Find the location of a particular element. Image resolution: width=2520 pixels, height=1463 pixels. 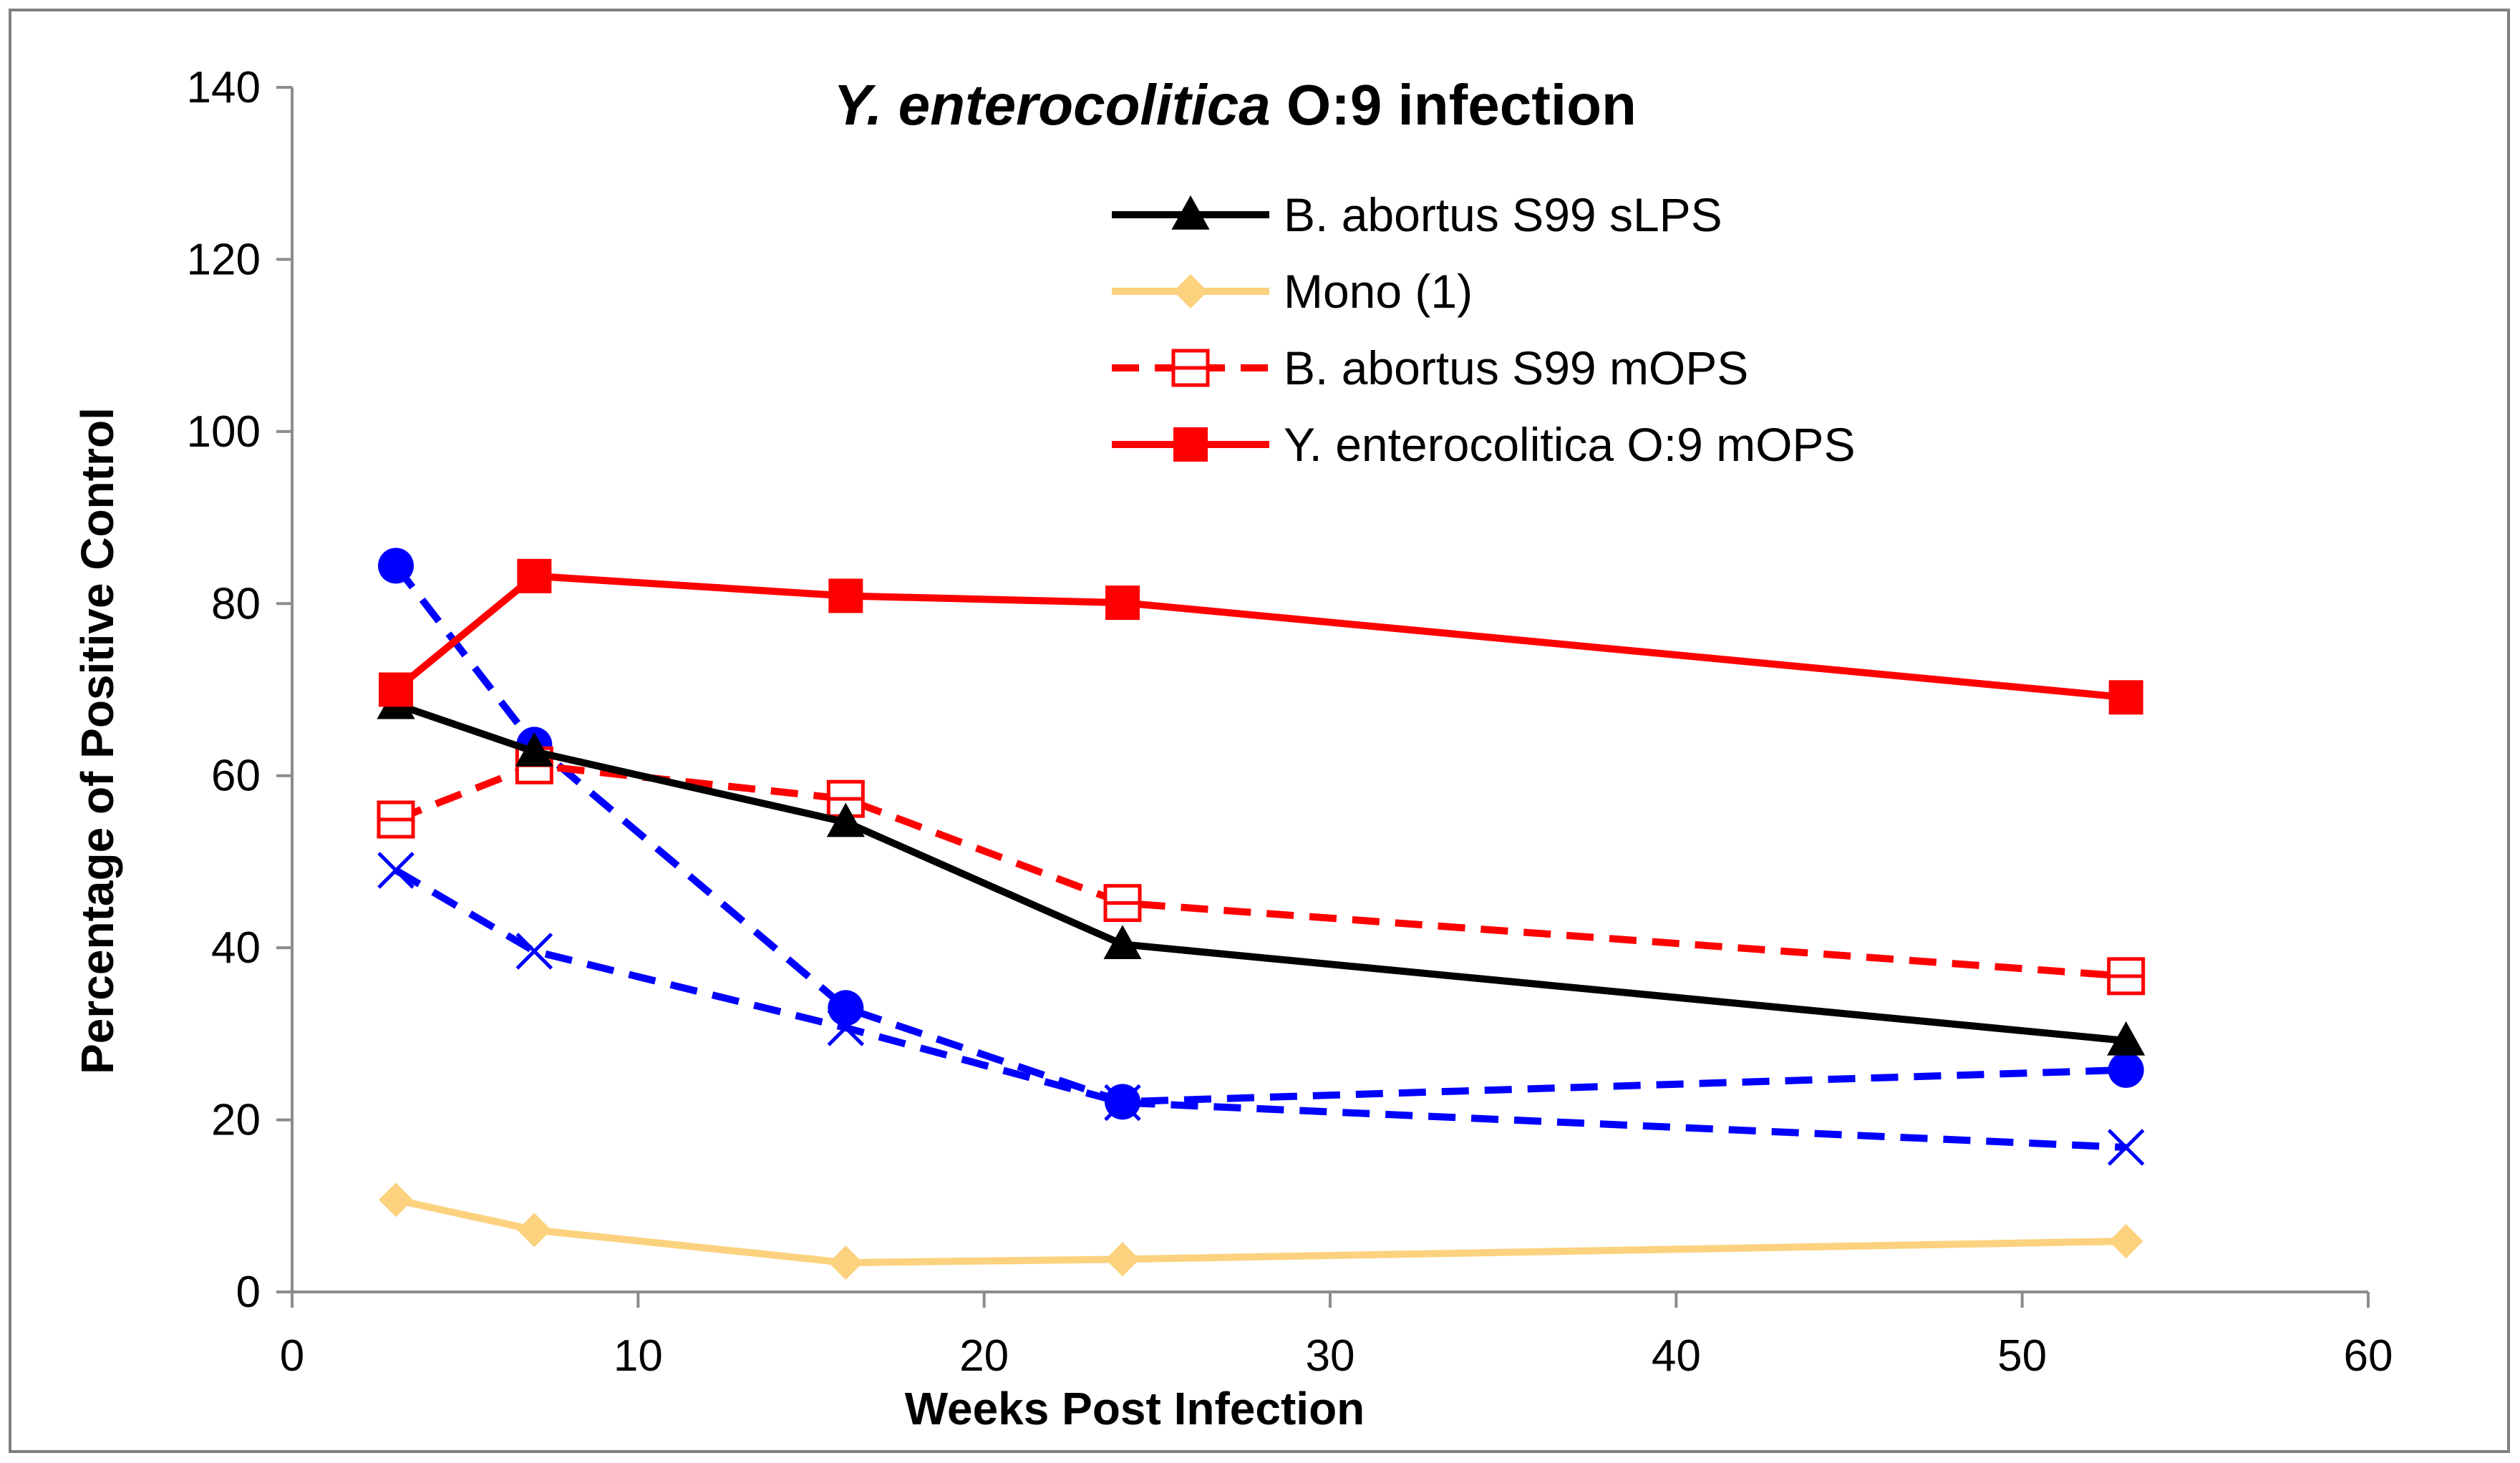

series-y-enterocolitica-o-9-mops is located at coordinates (1261, 636).